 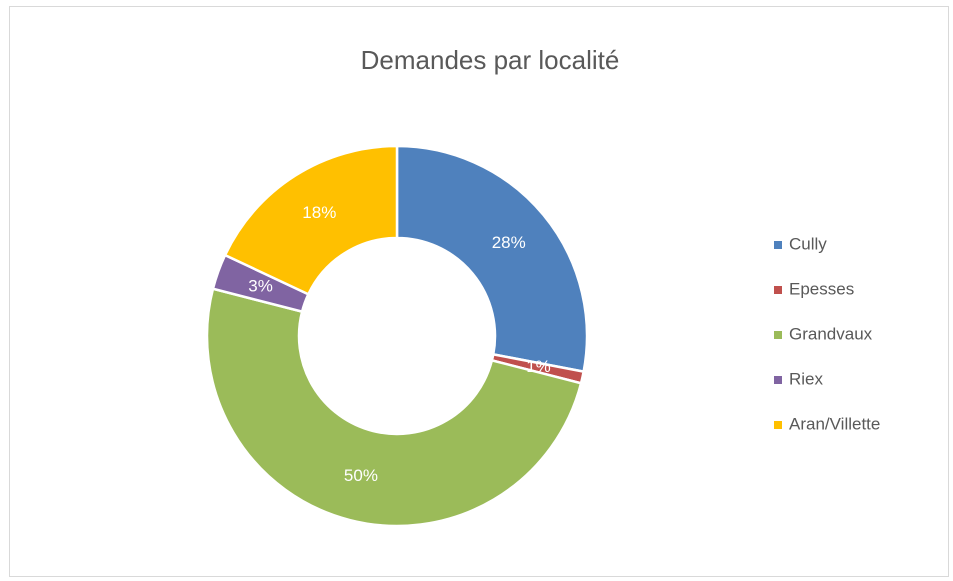 What do you see at coordinates (260, 285) in the screenshot?
I see `data-label: 3%` at bounding box center [260, 285].